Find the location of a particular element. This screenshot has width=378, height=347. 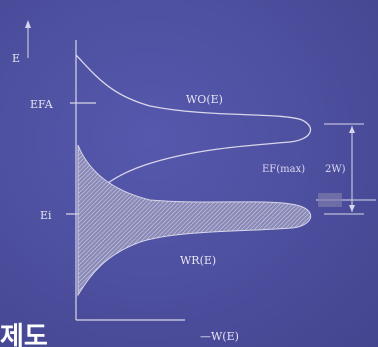

label-efmax: EF(max) is located at coordinates (283, 169).